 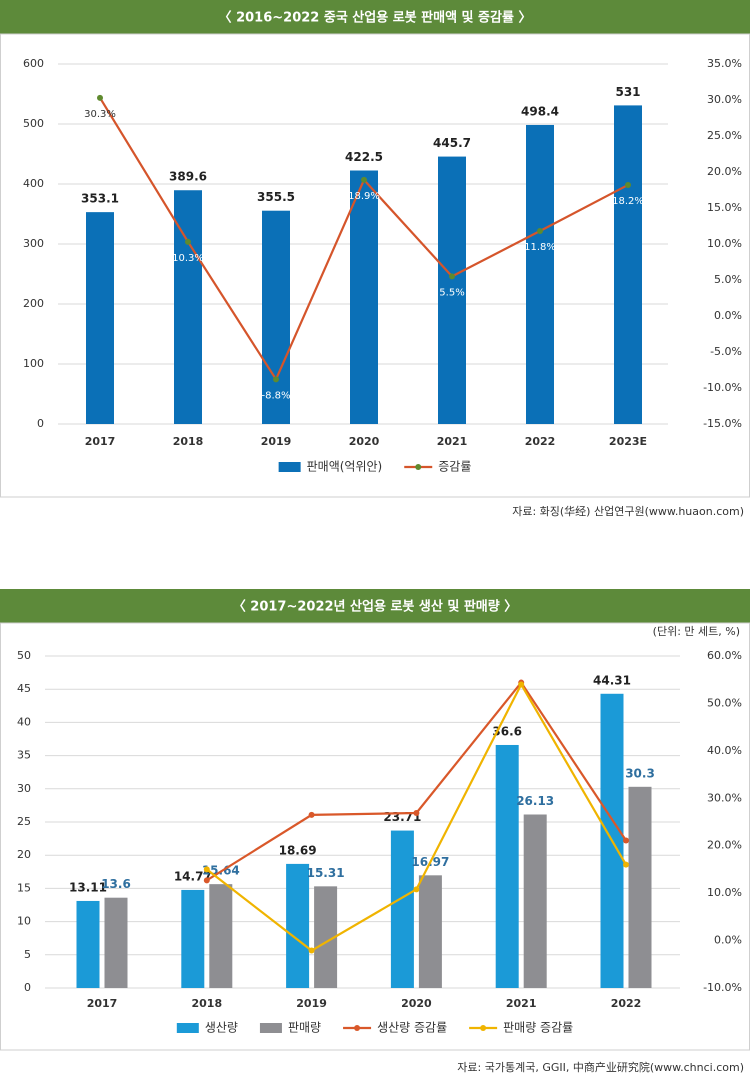 What do you see at coordinates (33, 303) in the screenshot?
I see `y-tick-label: 200` at bounding box center [33, 303].